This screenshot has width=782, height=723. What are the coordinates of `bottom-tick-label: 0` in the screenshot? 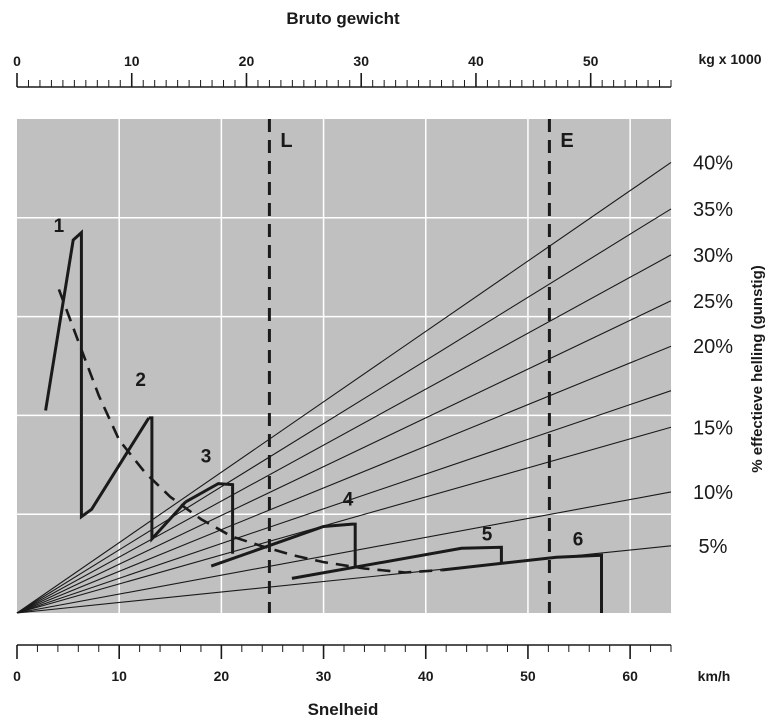 It's located at (17, 676).